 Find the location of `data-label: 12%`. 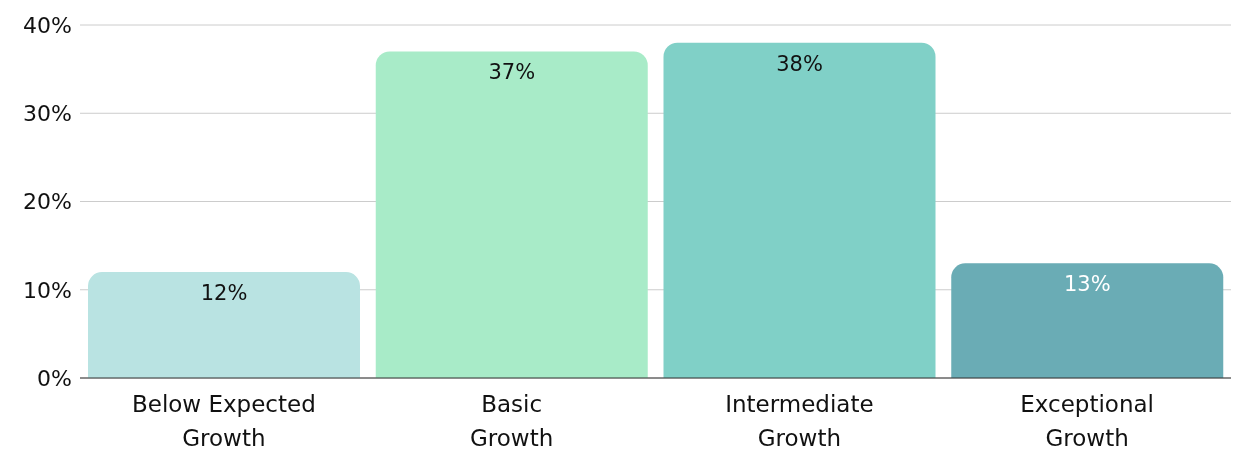

data-label: 12% is located at coordinates (224, 293).